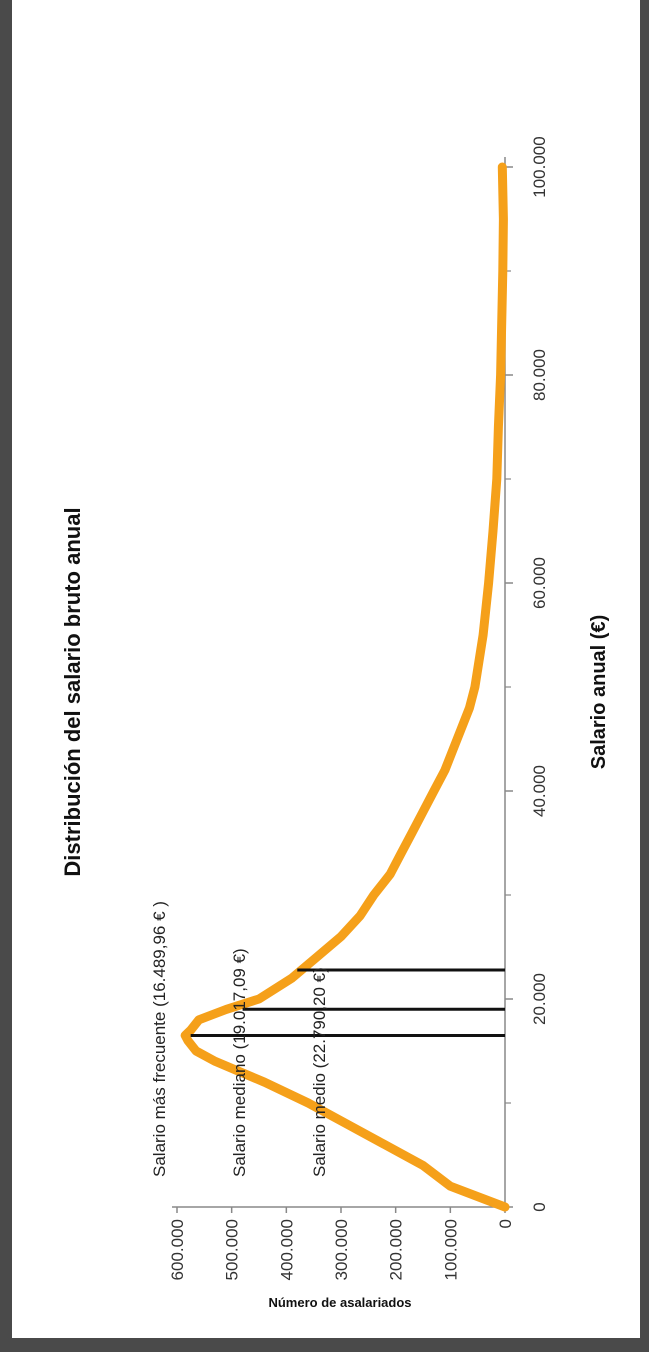 This screenshot has height=1352, width=649. What do you see at coordinates (72, 691) in the screenshot?
I see `chart-title: Distribución del salario bruto anual` at bounding box center [72, 691].